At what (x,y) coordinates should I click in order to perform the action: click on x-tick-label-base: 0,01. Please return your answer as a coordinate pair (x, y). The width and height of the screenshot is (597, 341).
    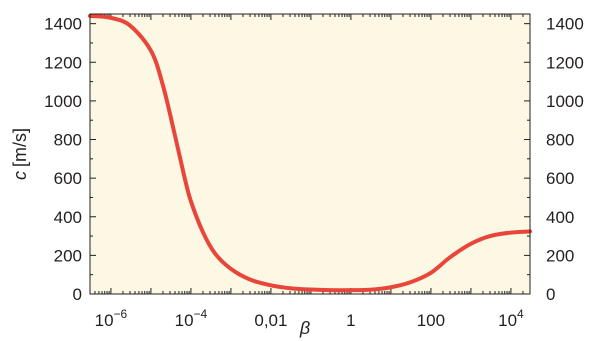
    Looking at the image, I should click on (270, 320).